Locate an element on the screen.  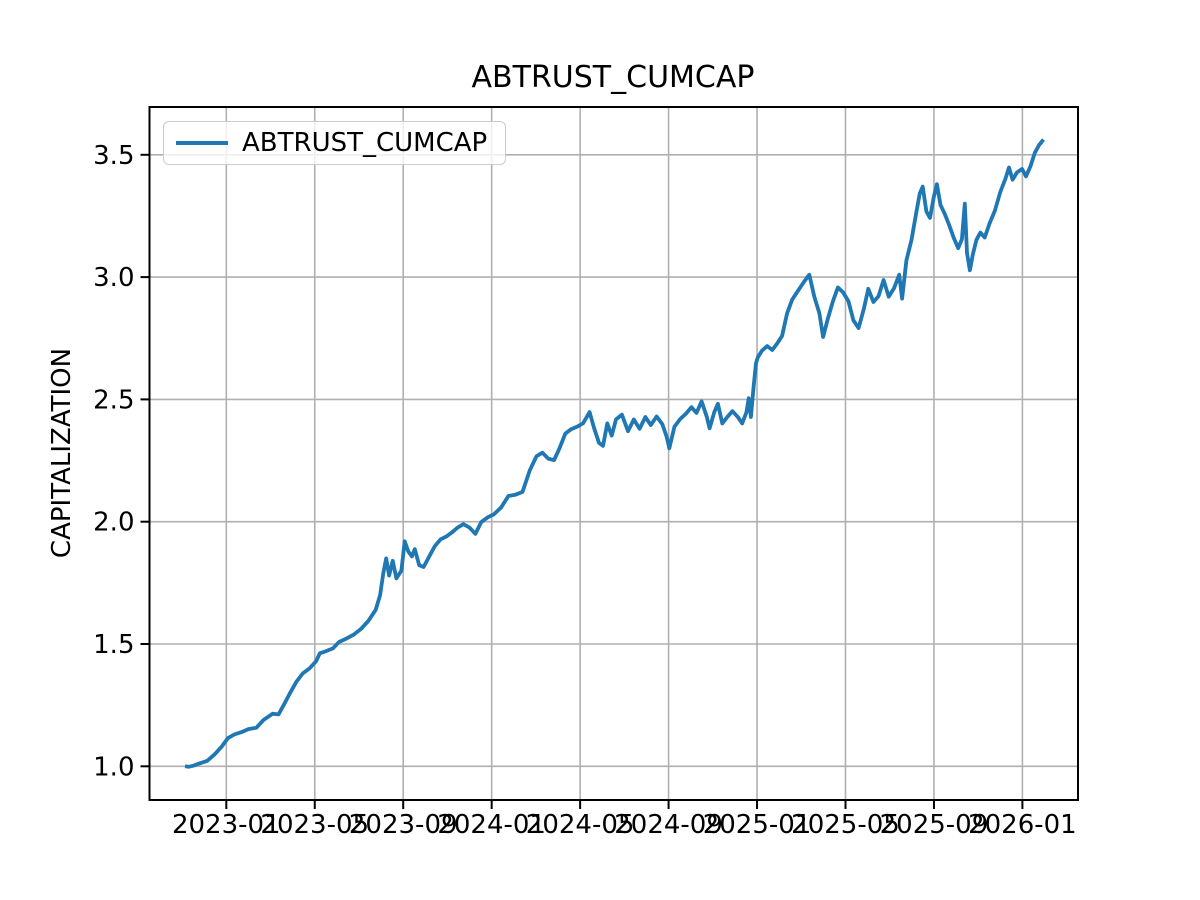
x-tick-label: 2024-05 is located at coordinates (580, 825).